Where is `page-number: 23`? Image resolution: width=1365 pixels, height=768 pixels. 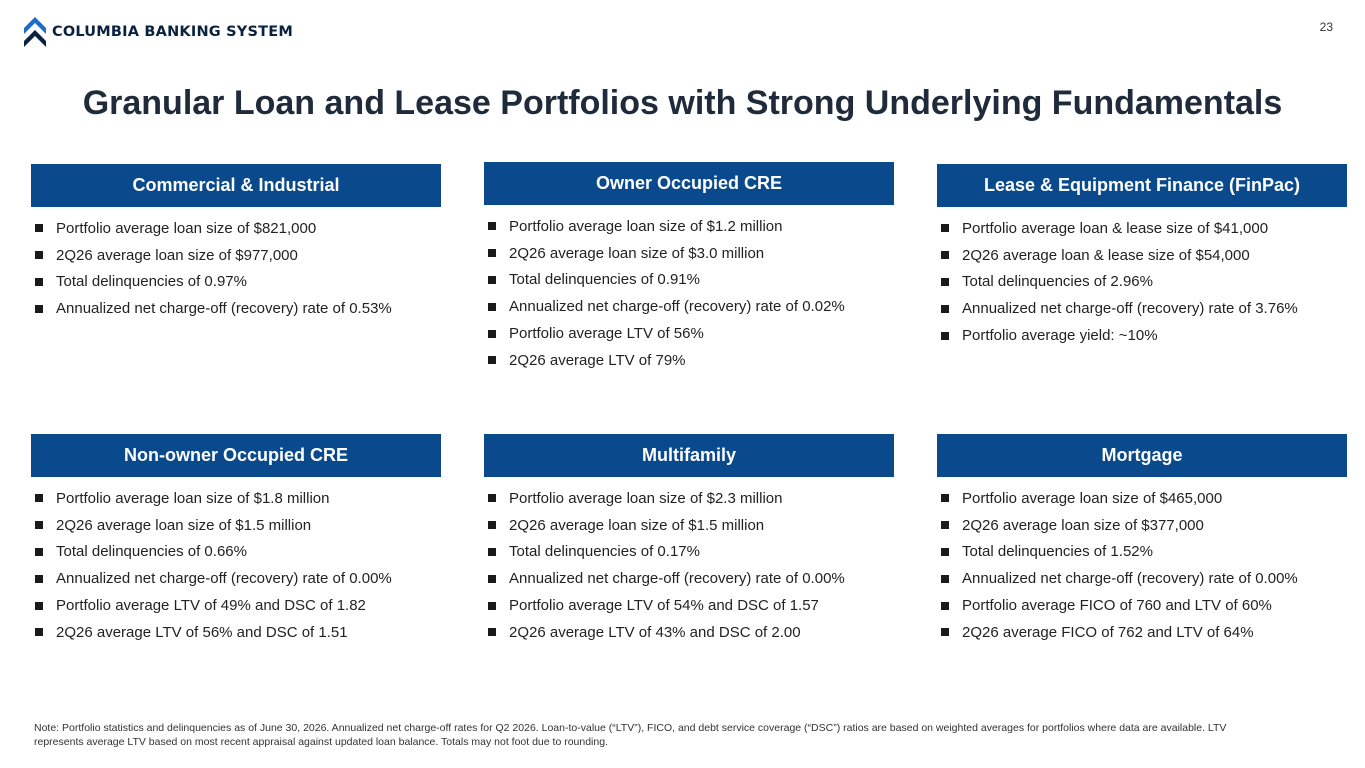 page-number: 23 is located at coordinates (1326, 27).